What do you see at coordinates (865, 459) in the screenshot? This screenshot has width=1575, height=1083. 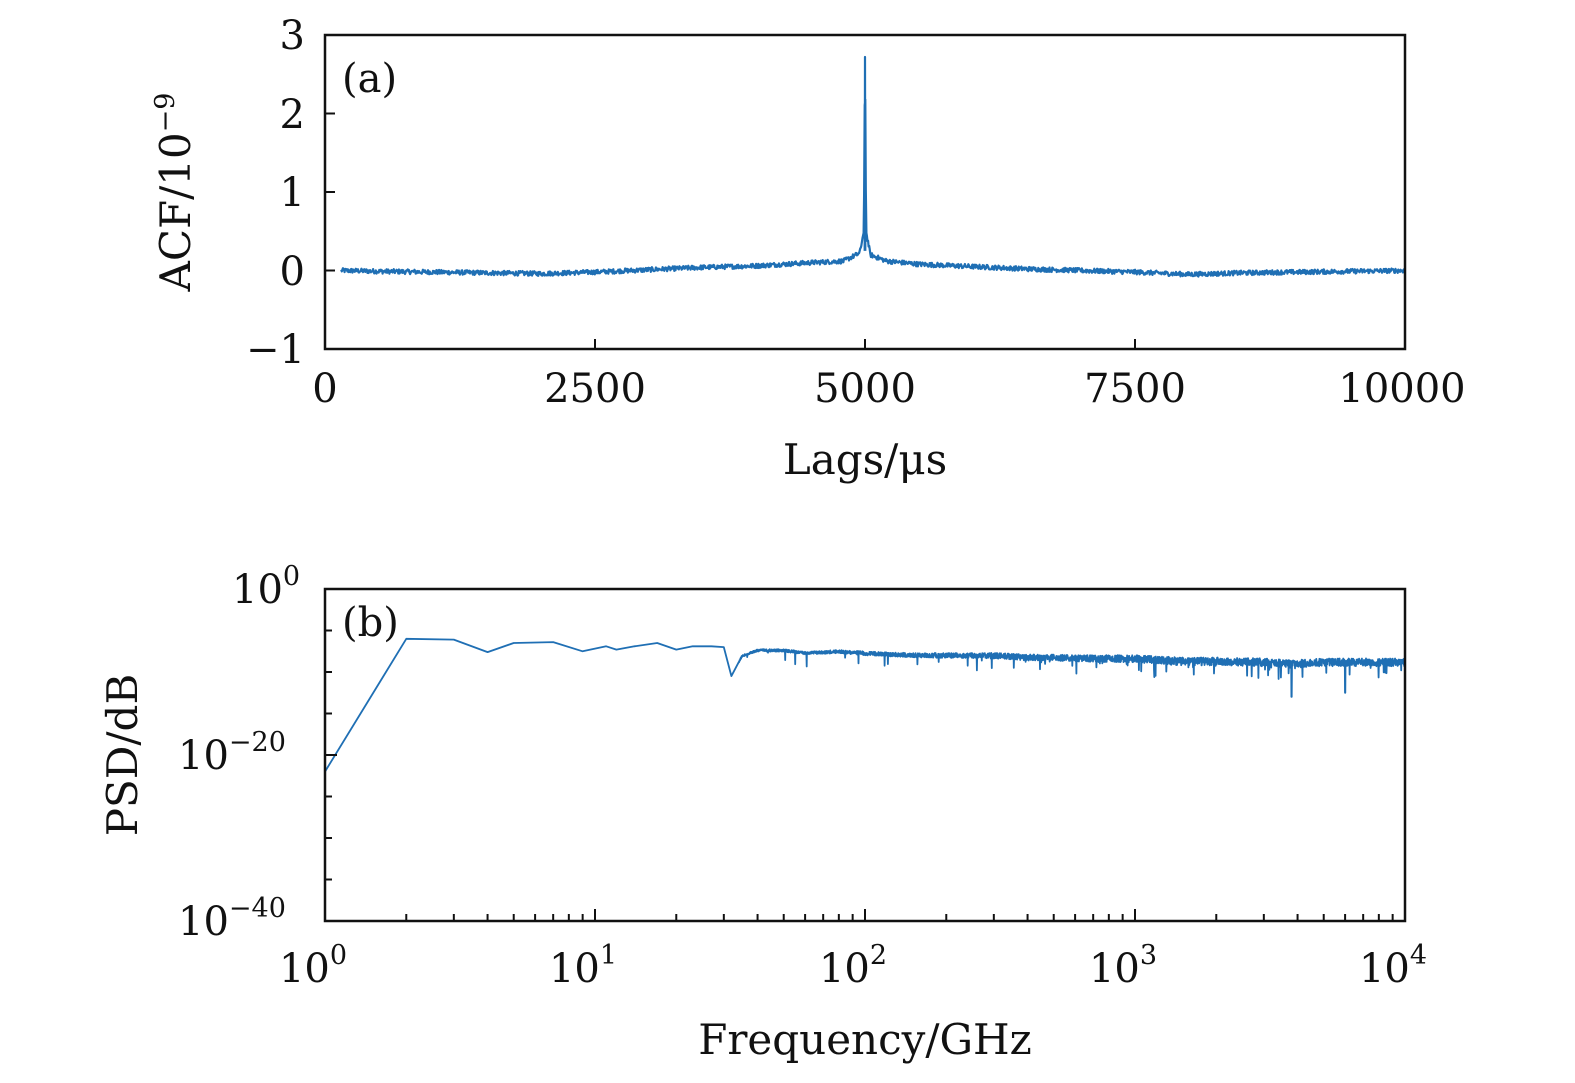 I see `panel-a-xlabel: Lags/μs` at bounding box center [865, 459].